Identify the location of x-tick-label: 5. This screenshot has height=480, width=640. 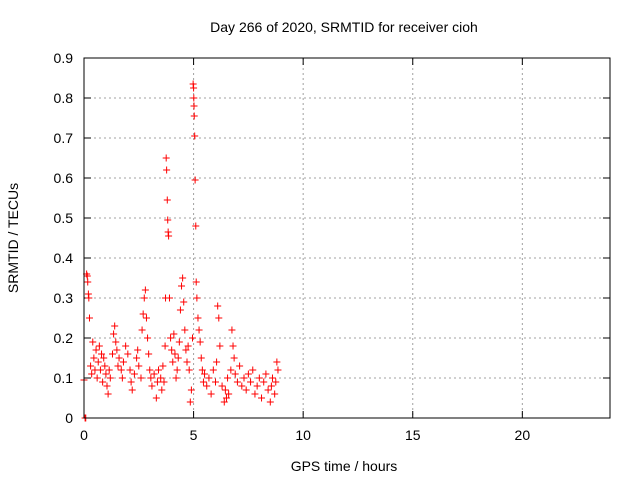
(194, 435).